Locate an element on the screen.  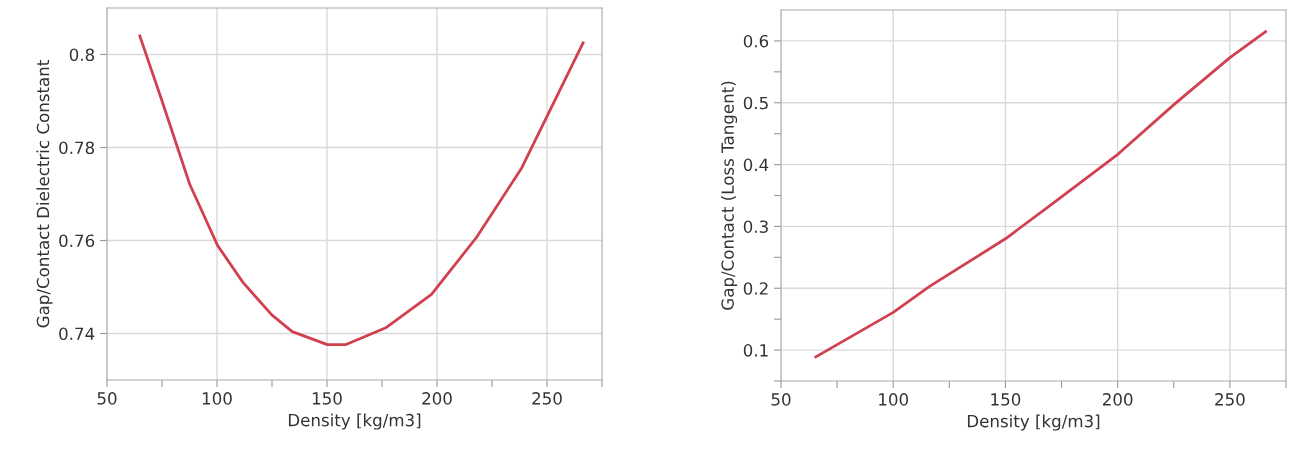
y-tick-label: 0.74 is located at coordinates (77, 334).